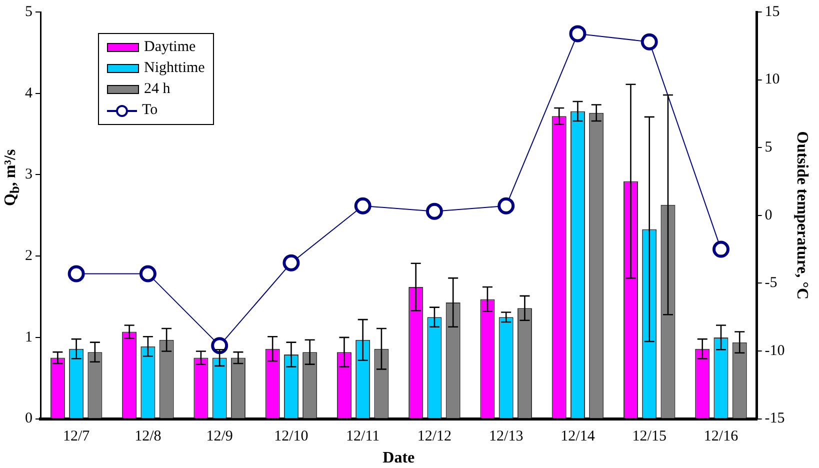  Describe the element at coordinates (772, 80) in the screenshot. I see `y2-tick-label: 10` at that location.